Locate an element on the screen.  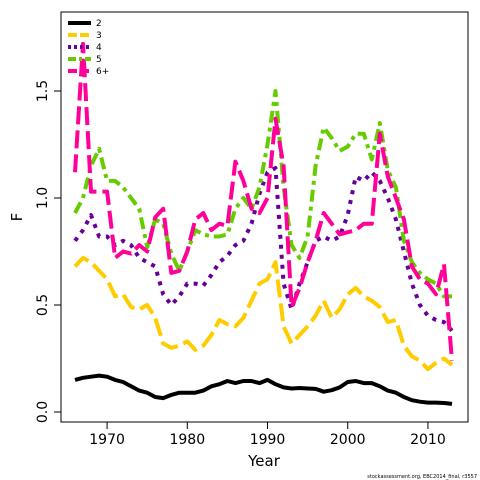
x-tick-label: 1970 is located at coordinates (107, 440).